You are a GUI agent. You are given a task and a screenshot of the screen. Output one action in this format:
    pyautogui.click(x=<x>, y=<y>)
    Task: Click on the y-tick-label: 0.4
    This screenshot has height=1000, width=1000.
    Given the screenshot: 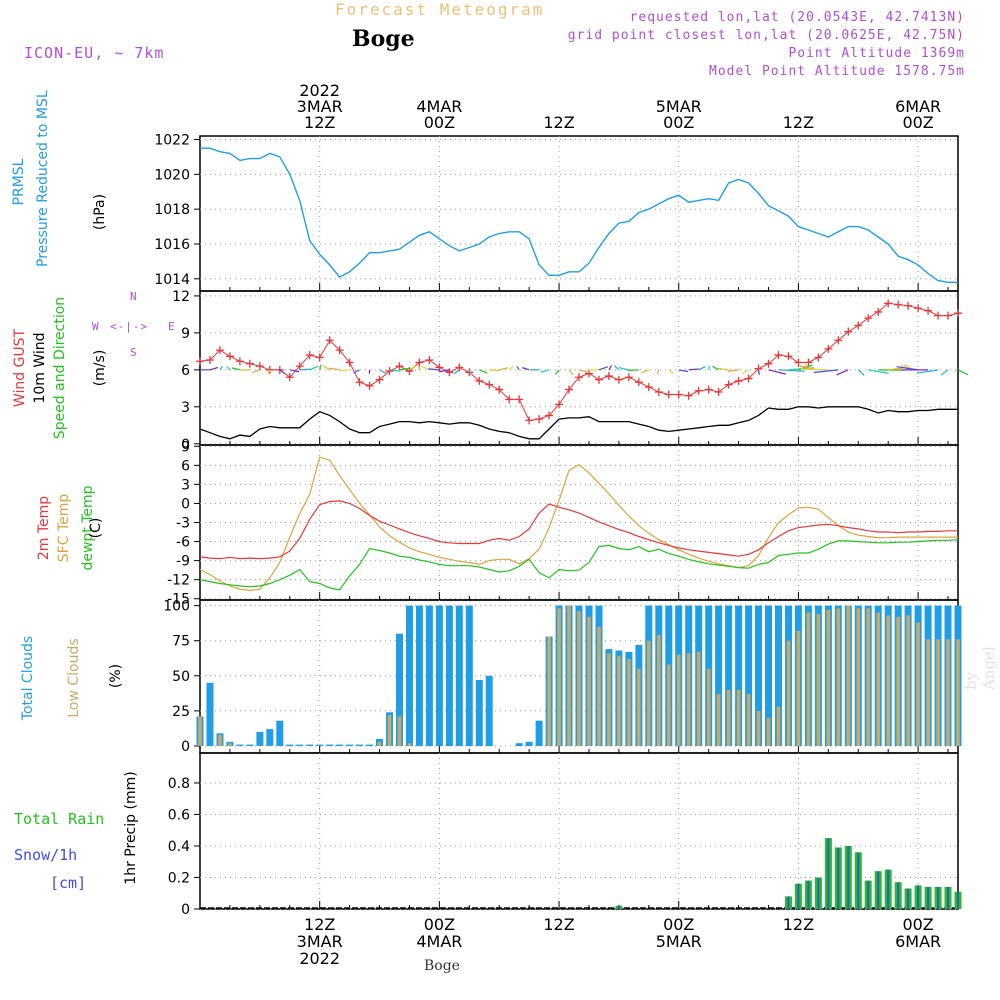 What is the action you would take?
    pyautogui.click(x=179, y=847)
    